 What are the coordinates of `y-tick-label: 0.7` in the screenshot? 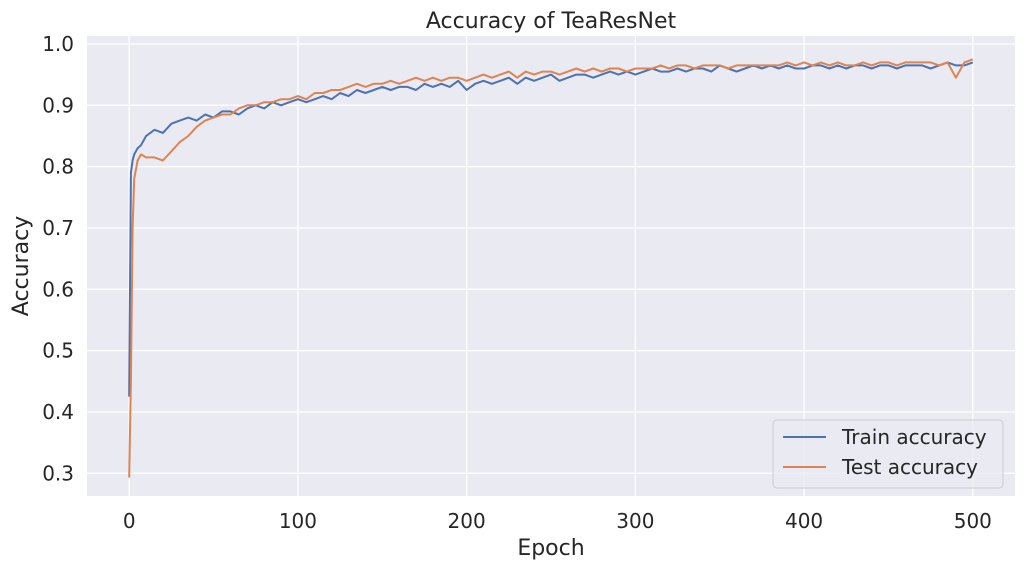 It's located at (58, 228).